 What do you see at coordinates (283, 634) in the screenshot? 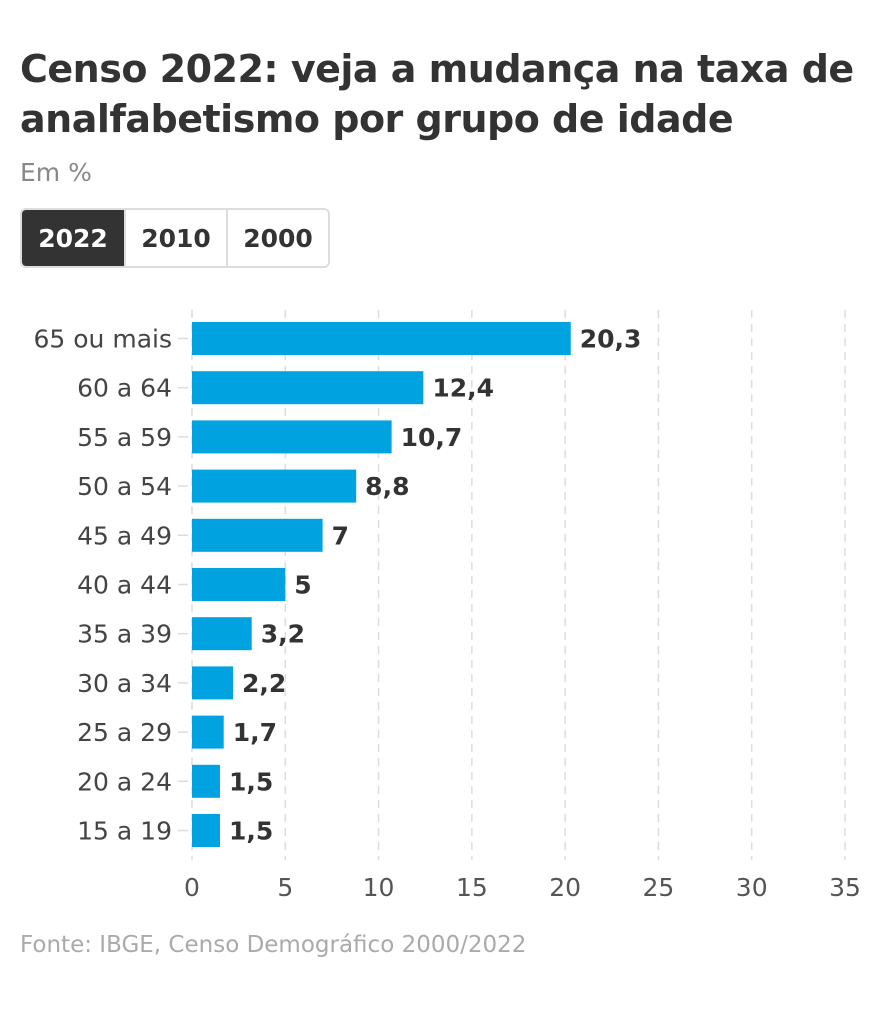
I see `value-label: 3,2` at bounding box center [283, 634].